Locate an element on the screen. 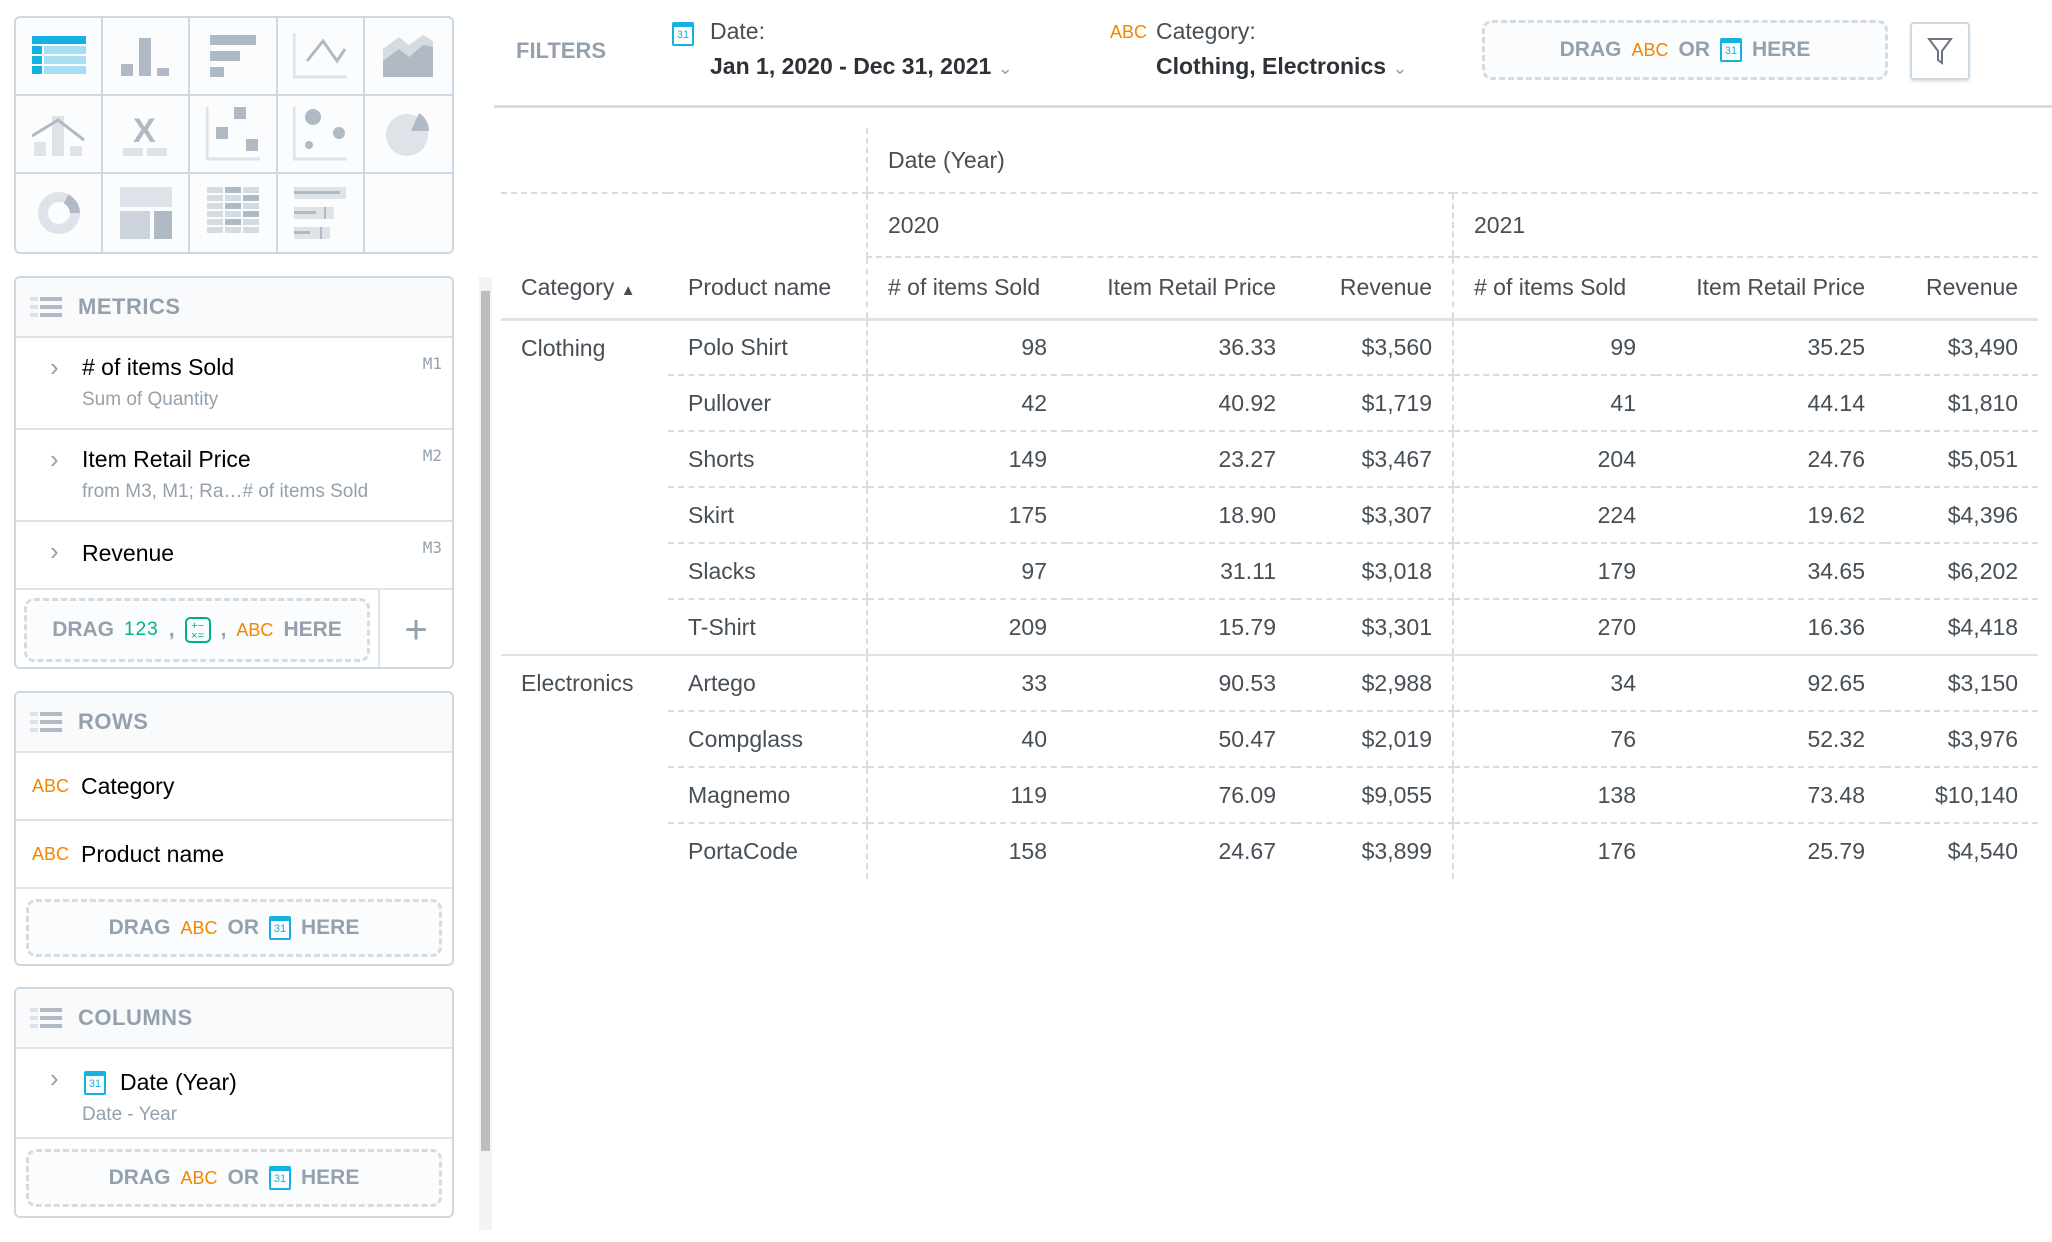  items-sold-cell: 270 is located at coordinates (1554, 627).